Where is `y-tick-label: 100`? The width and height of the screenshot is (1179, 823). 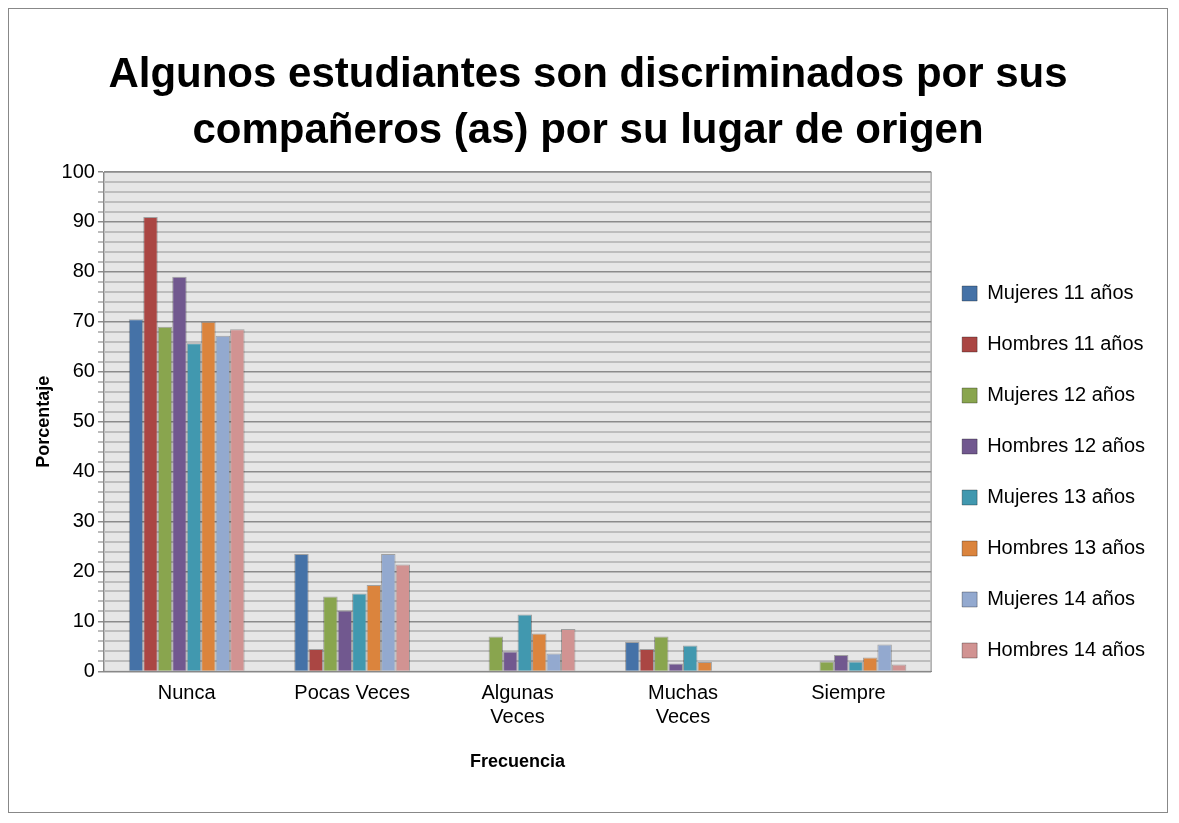
y-tick-label: 100 is located at coordinates (78, 170).